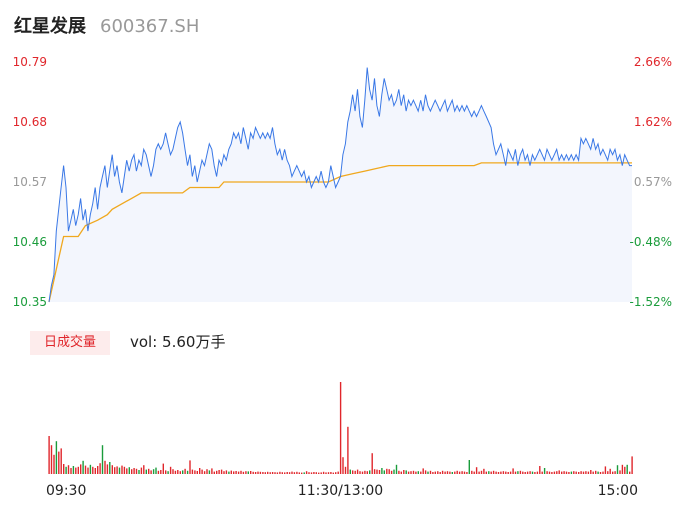 This screenshot has height=524, width=686. I want to click on price-tick-label: 10.46, so click(30, 242).